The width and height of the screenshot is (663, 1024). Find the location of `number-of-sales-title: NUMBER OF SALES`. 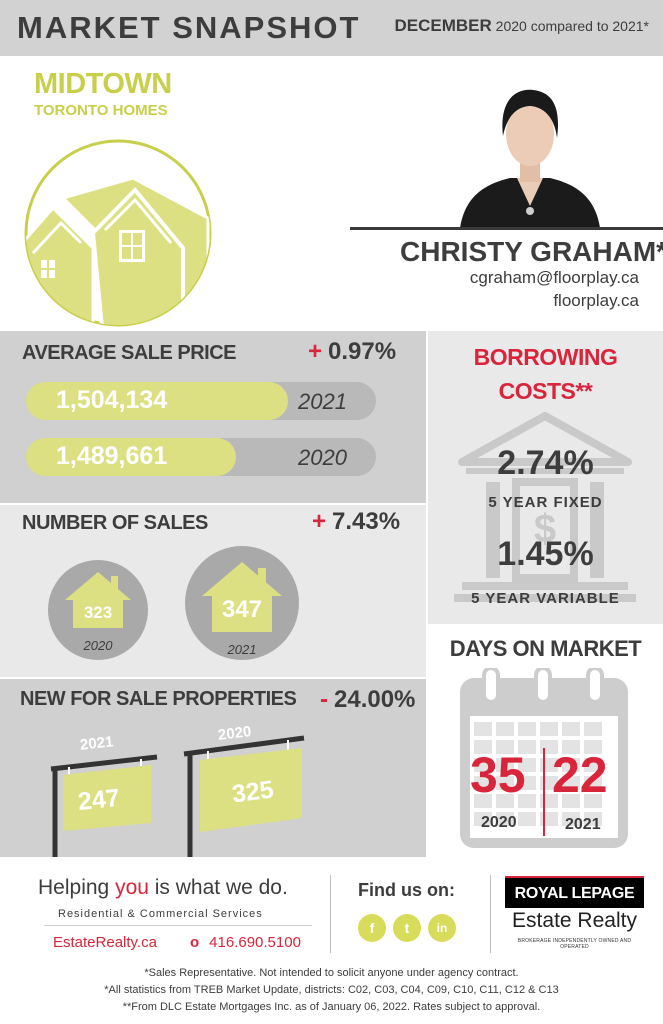

number-of-sales-title: NUMBER OF SALES is located at coordinates (115, 523).